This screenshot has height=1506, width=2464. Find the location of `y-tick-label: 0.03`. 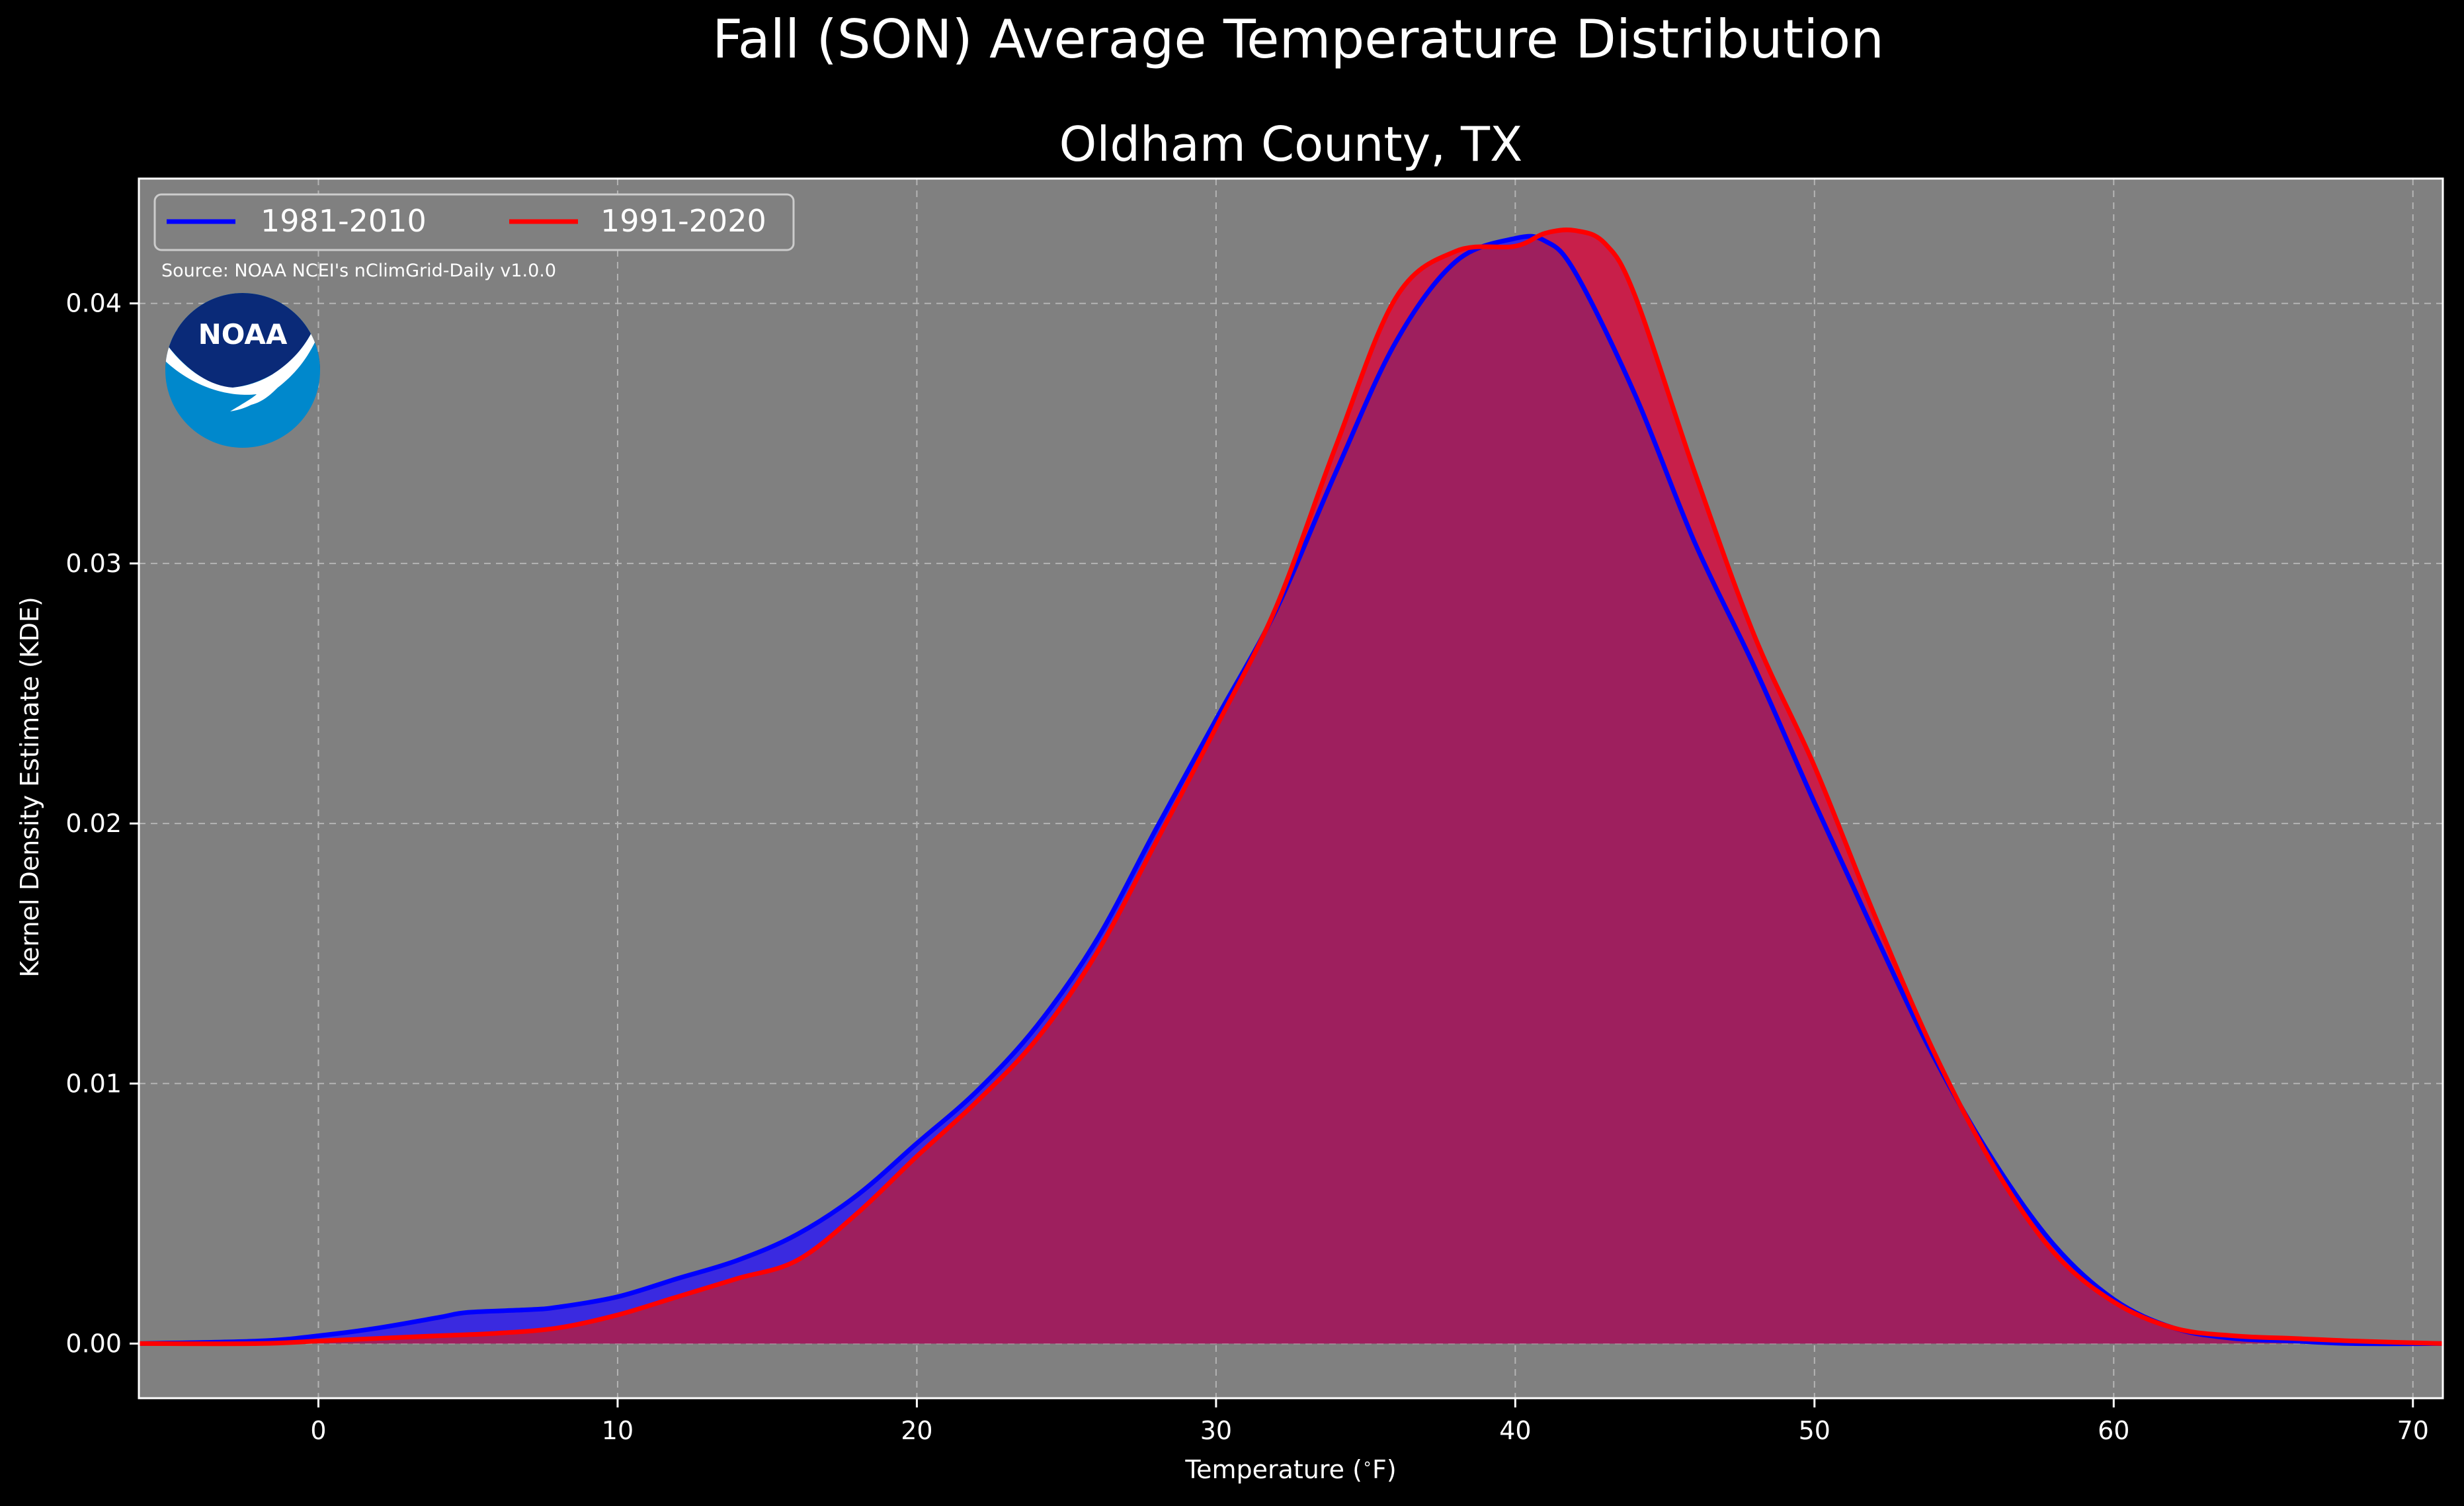

y-tick-label: 0.03 is located at coordinates (94, 563).